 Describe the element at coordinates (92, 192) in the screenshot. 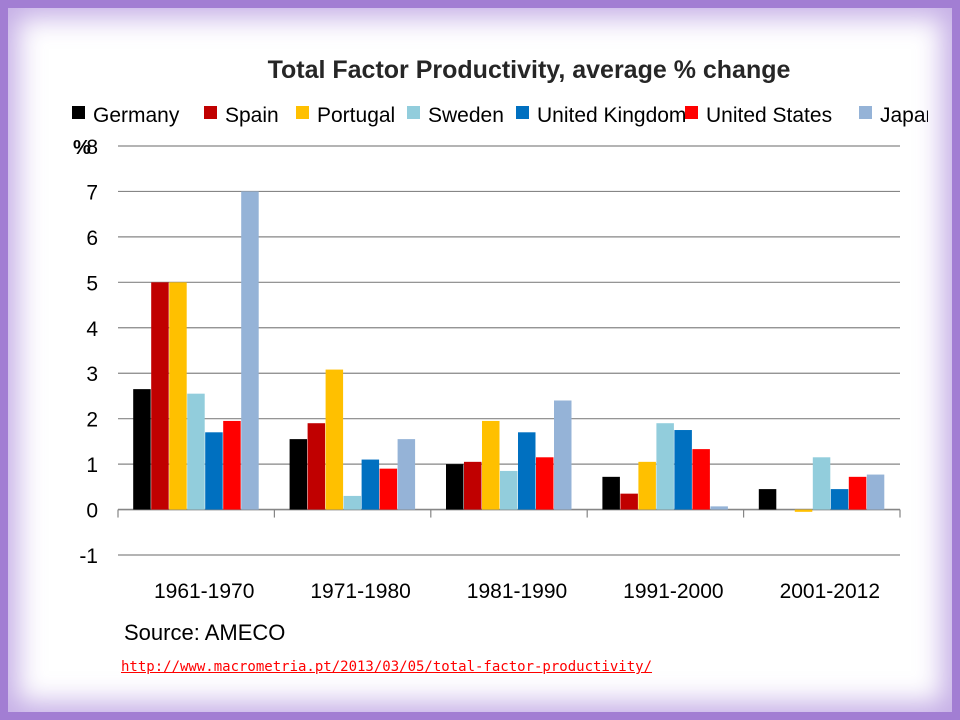

I see `y-tick-label: 7` at that location.